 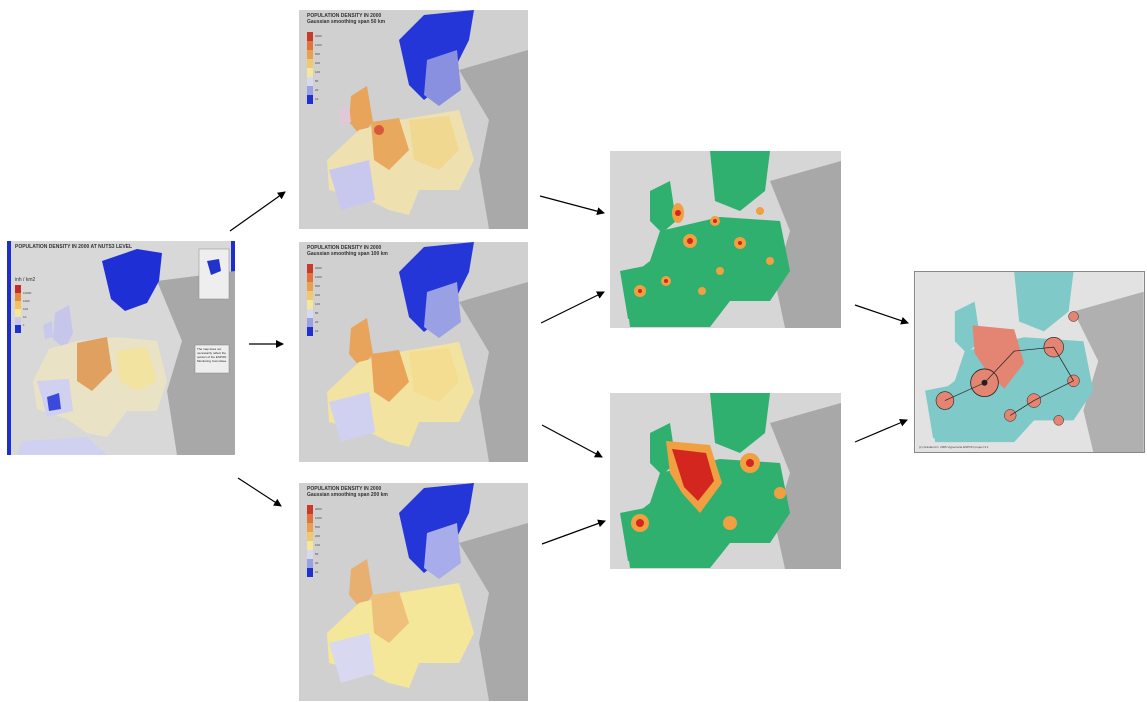 I want to click on smoothed-map-title-line2: Gaussian smoothing span 200 km, so click(x=347, y=495).